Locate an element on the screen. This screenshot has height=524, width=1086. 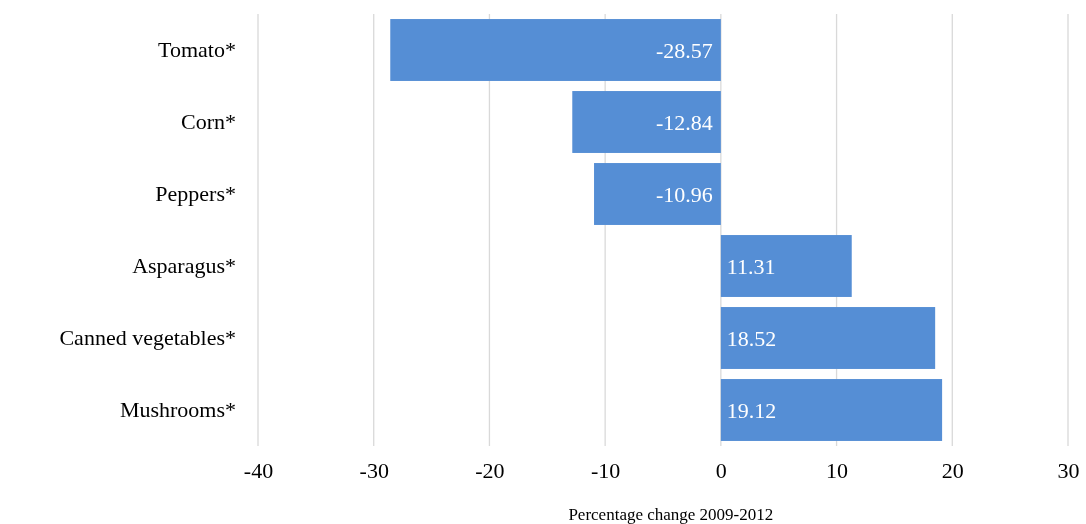
x-tick-label: -40 is located at coordinates (258, 470).